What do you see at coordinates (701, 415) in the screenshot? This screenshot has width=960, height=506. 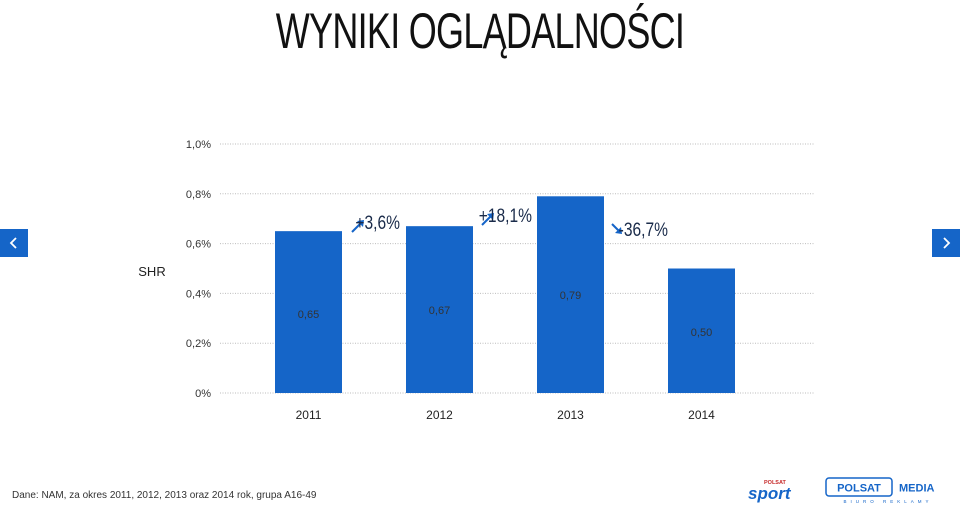 I see `x-tick-label: 2014` at bounding box center [701, 415].